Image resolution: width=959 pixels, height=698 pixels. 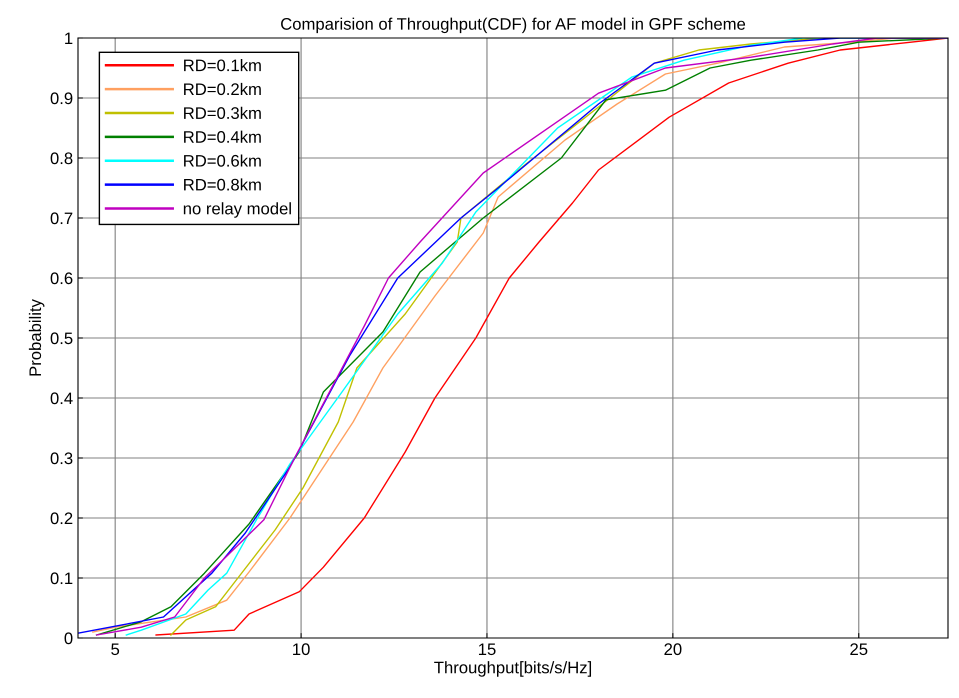 What do you see at coordinates (61, 218) in the screenshot?
I see `y-tick-label: 0.7` at bounding box center [61, 218].